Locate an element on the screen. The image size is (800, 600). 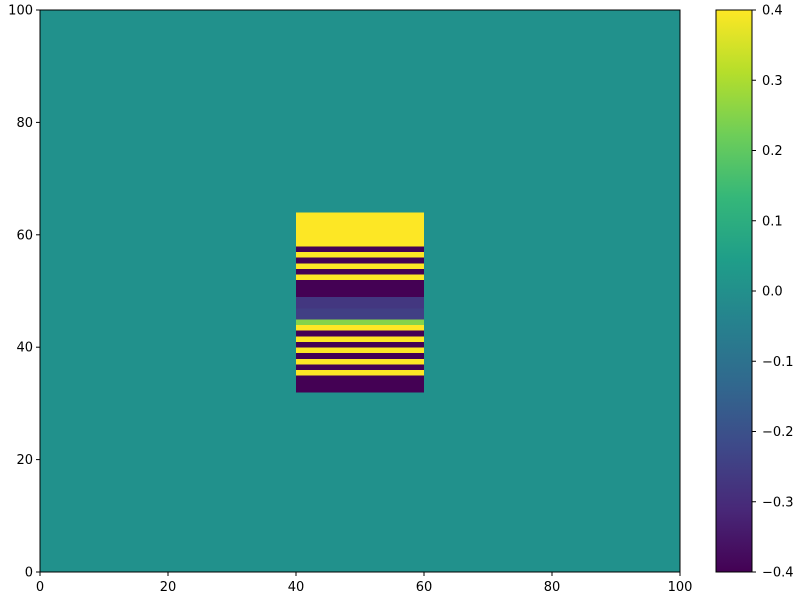
x-tick-label: 60 is located at coordinates (424, 587).